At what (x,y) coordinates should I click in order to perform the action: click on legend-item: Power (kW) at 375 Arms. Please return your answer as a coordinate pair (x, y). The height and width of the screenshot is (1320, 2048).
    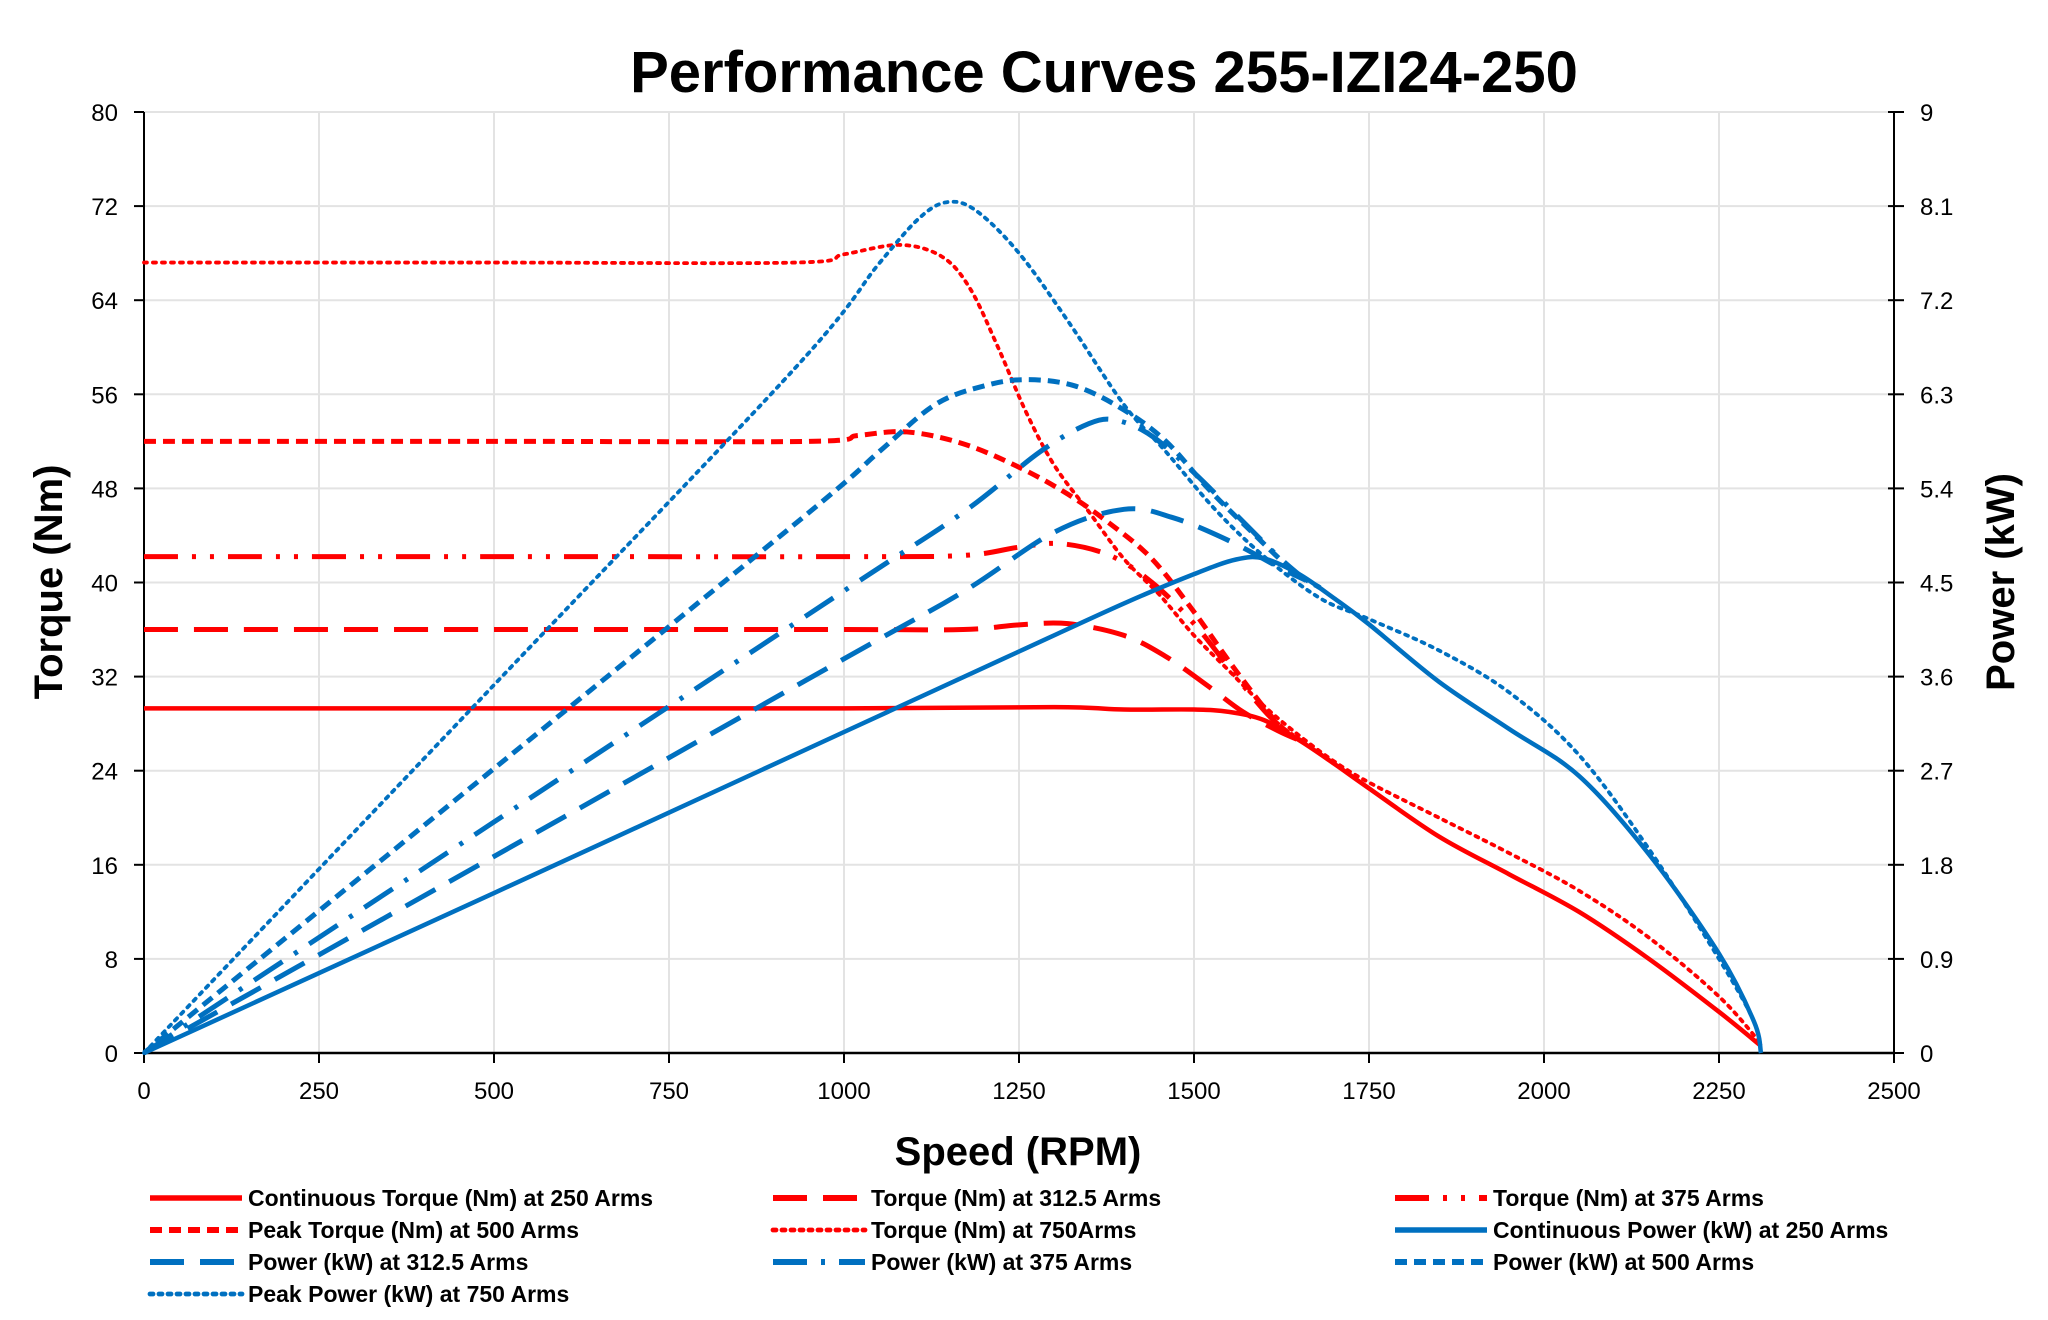
    Looking at the image, I should click on (952, 1262).